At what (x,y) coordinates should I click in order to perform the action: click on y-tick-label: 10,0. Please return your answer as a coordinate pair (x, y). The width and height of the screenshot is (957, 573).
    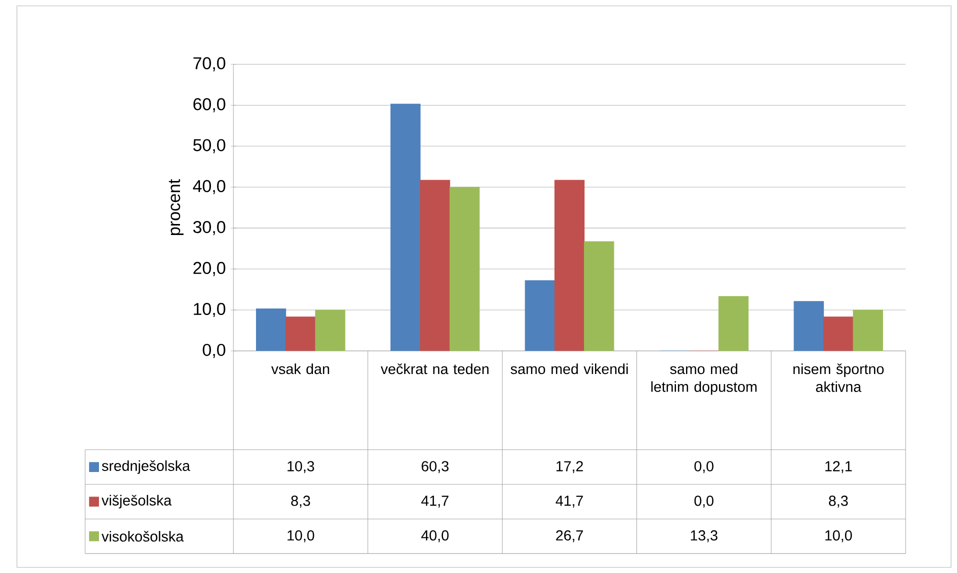
    Looking at the image, I should click on (210, 309).